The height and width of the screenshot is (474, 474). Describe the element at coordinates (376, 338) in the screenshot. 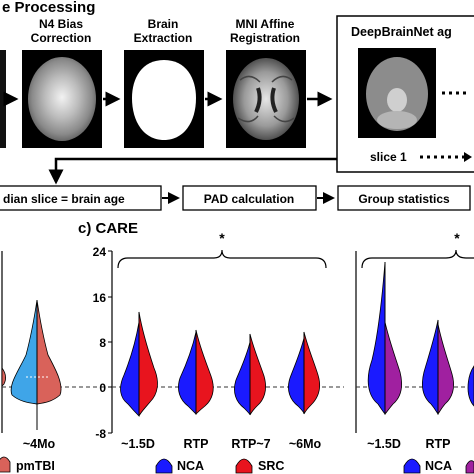

I see `right-violin-1p5d-nca-half` at that location.